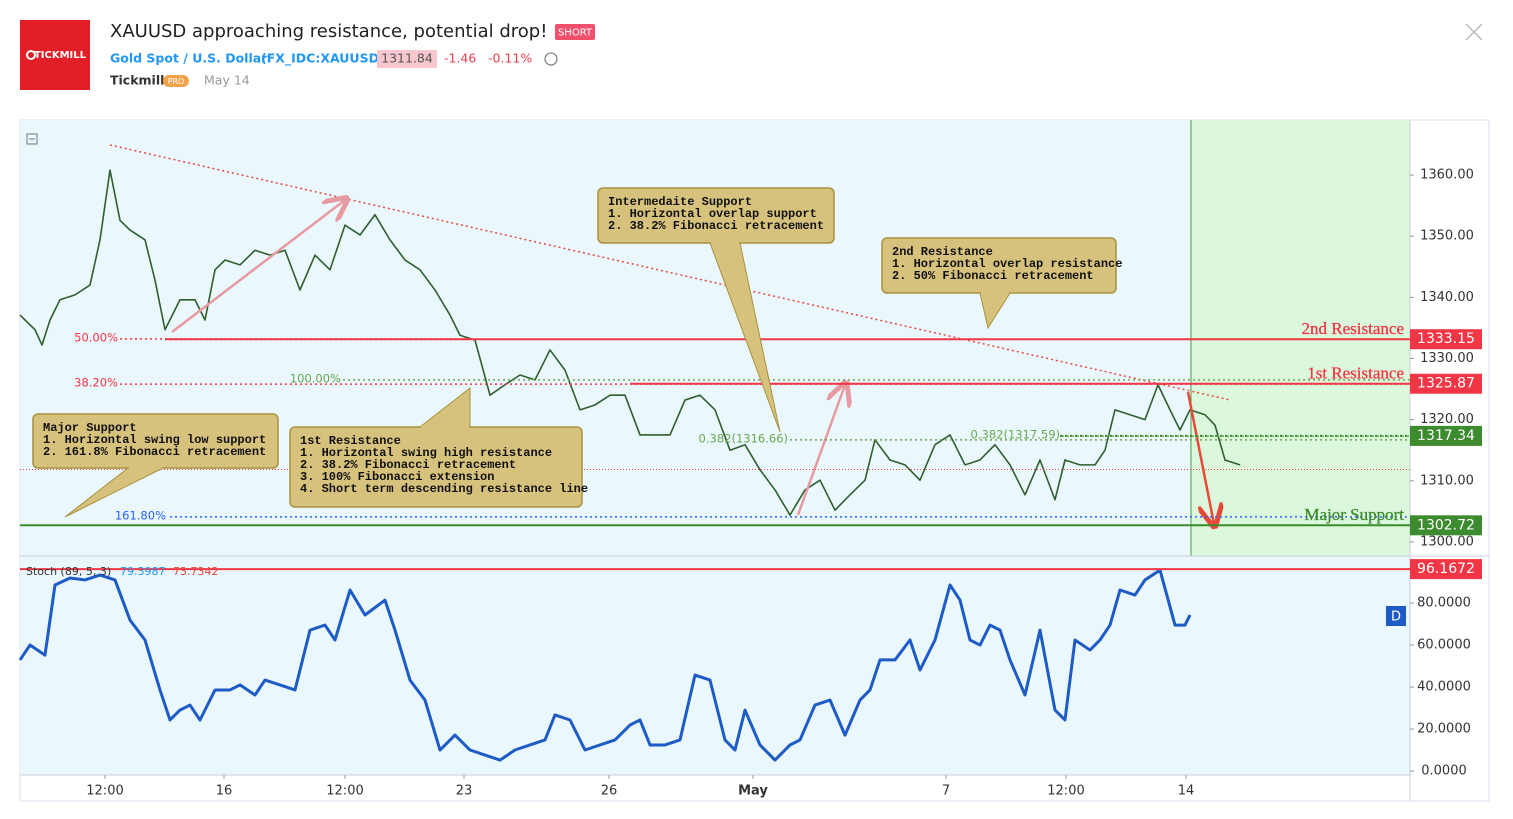 The image size is (1513, 819). Describe the element at coordinates (1447, 175) in the screenshot. I see `y-tick-label: 1360.00` at that location.